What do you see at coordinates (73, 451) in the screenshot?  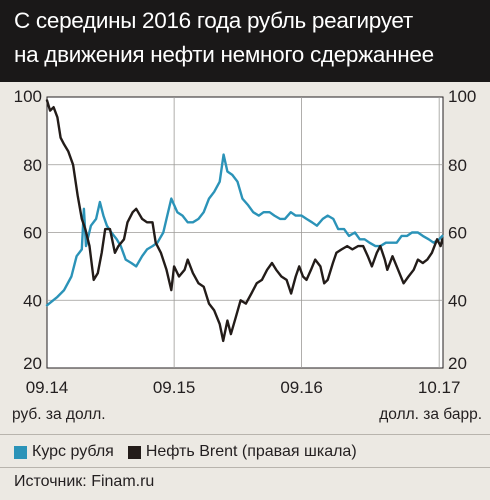 I see `legend-label-rub: Курс рубля` at bounding box center [73, 451].